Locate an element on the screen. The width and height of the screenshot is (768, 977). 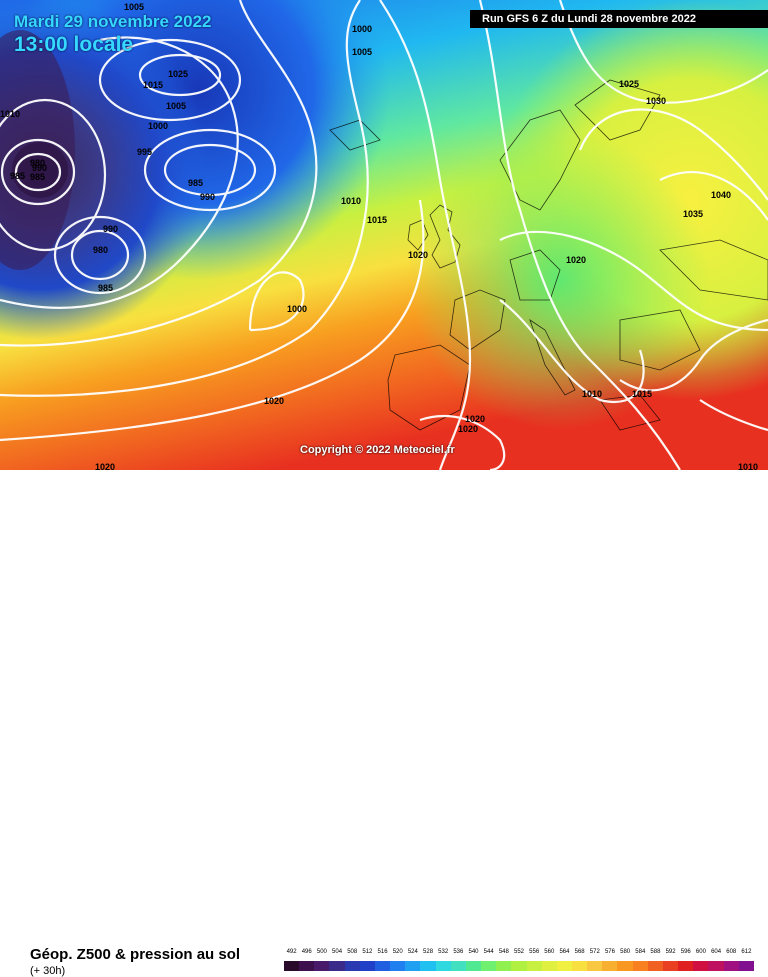
forecast-local-time: 13:00 locale is located at coordinates (74, 44).